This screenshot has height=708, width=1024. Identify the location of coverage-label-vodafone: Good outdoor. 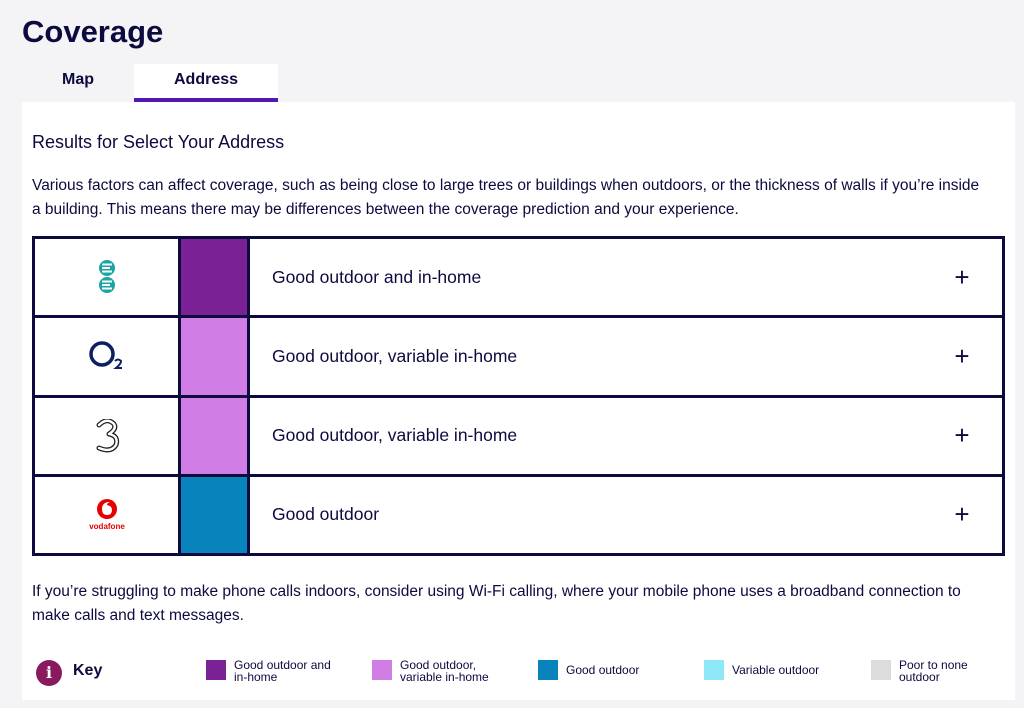
(326, 514).